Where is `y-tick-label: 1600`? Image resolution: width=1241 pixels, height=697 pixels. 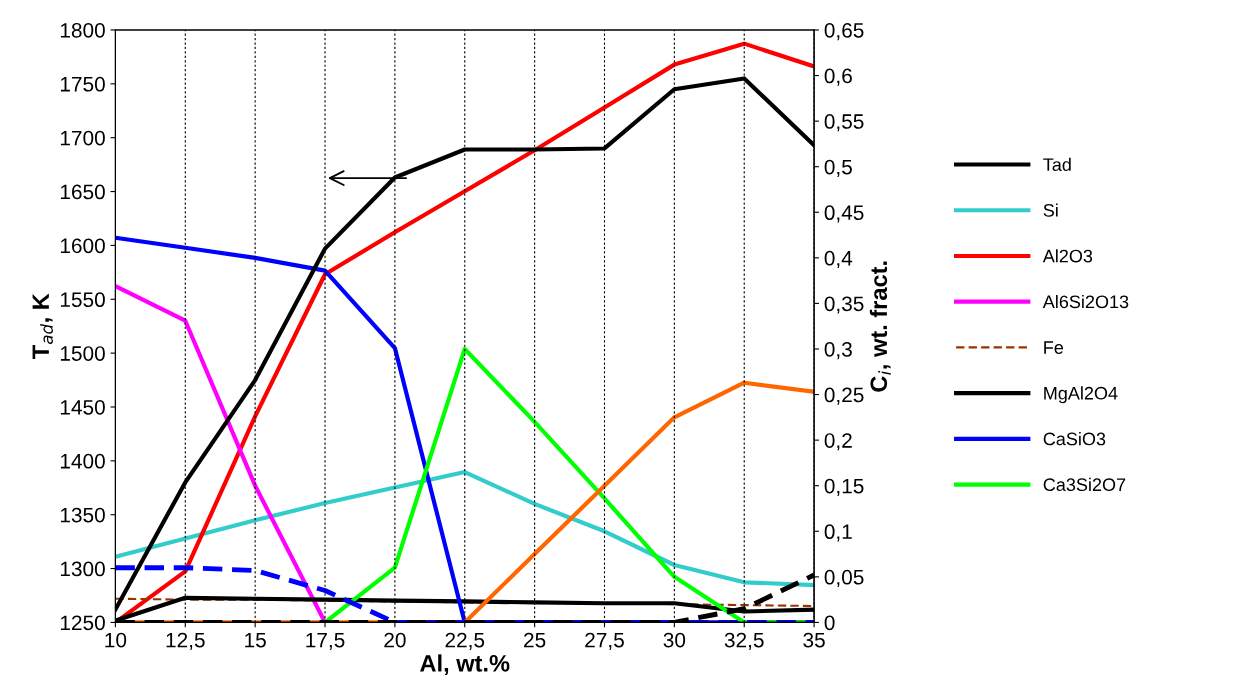
y-tick-label: 1600 is located at coordinates (82, 246).